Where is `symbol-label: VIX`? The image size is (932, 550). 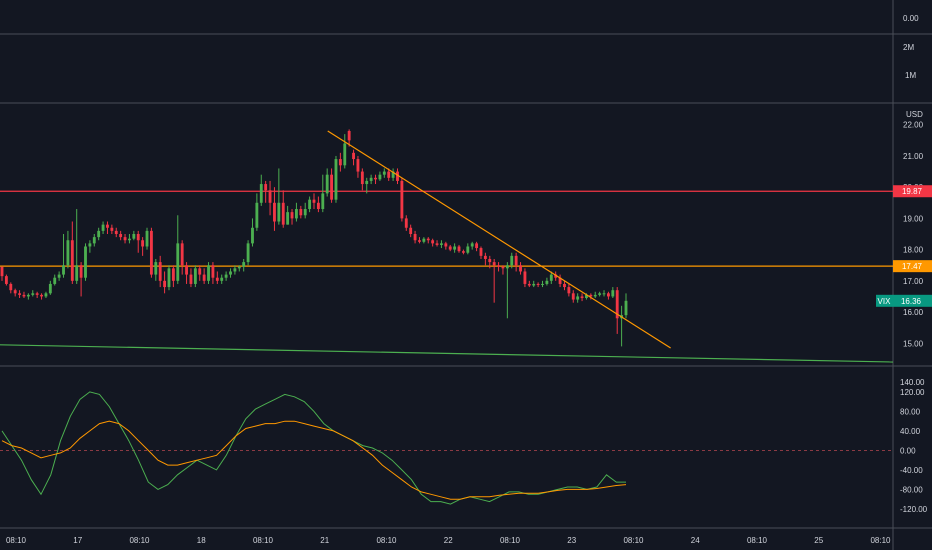 symbol-label: VIX is located at coordinates (885, 301).